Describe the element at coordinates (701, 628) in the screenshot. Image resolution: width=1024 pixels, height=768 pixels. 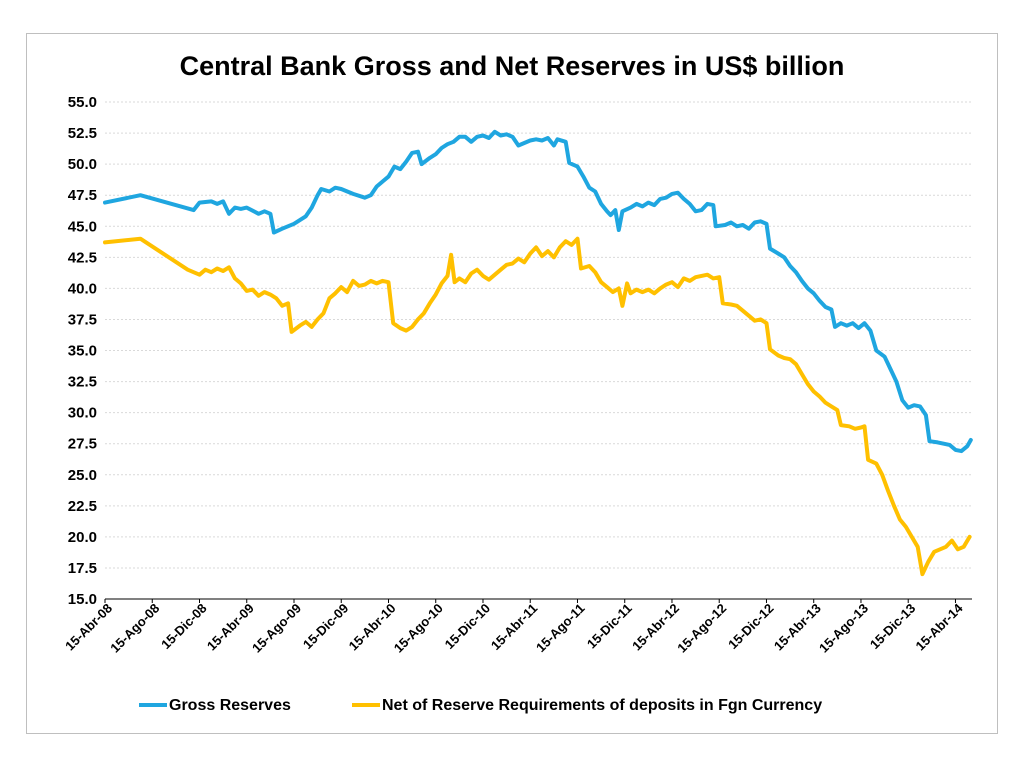
I see `x-tick-label: 15-Ago-12` at that location.